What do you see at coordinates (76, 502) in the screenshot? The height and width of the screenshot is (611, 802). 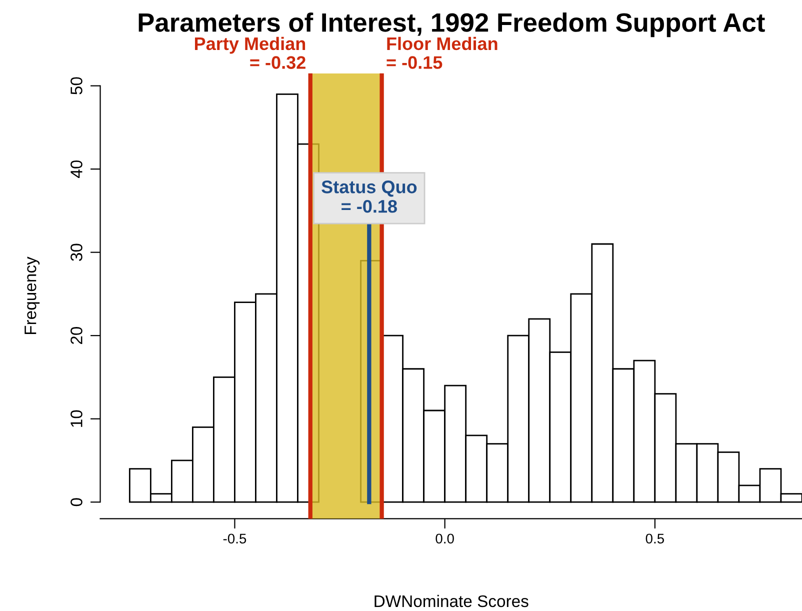 I see `y-tick-label: 0` at bounding box center [76, 502].